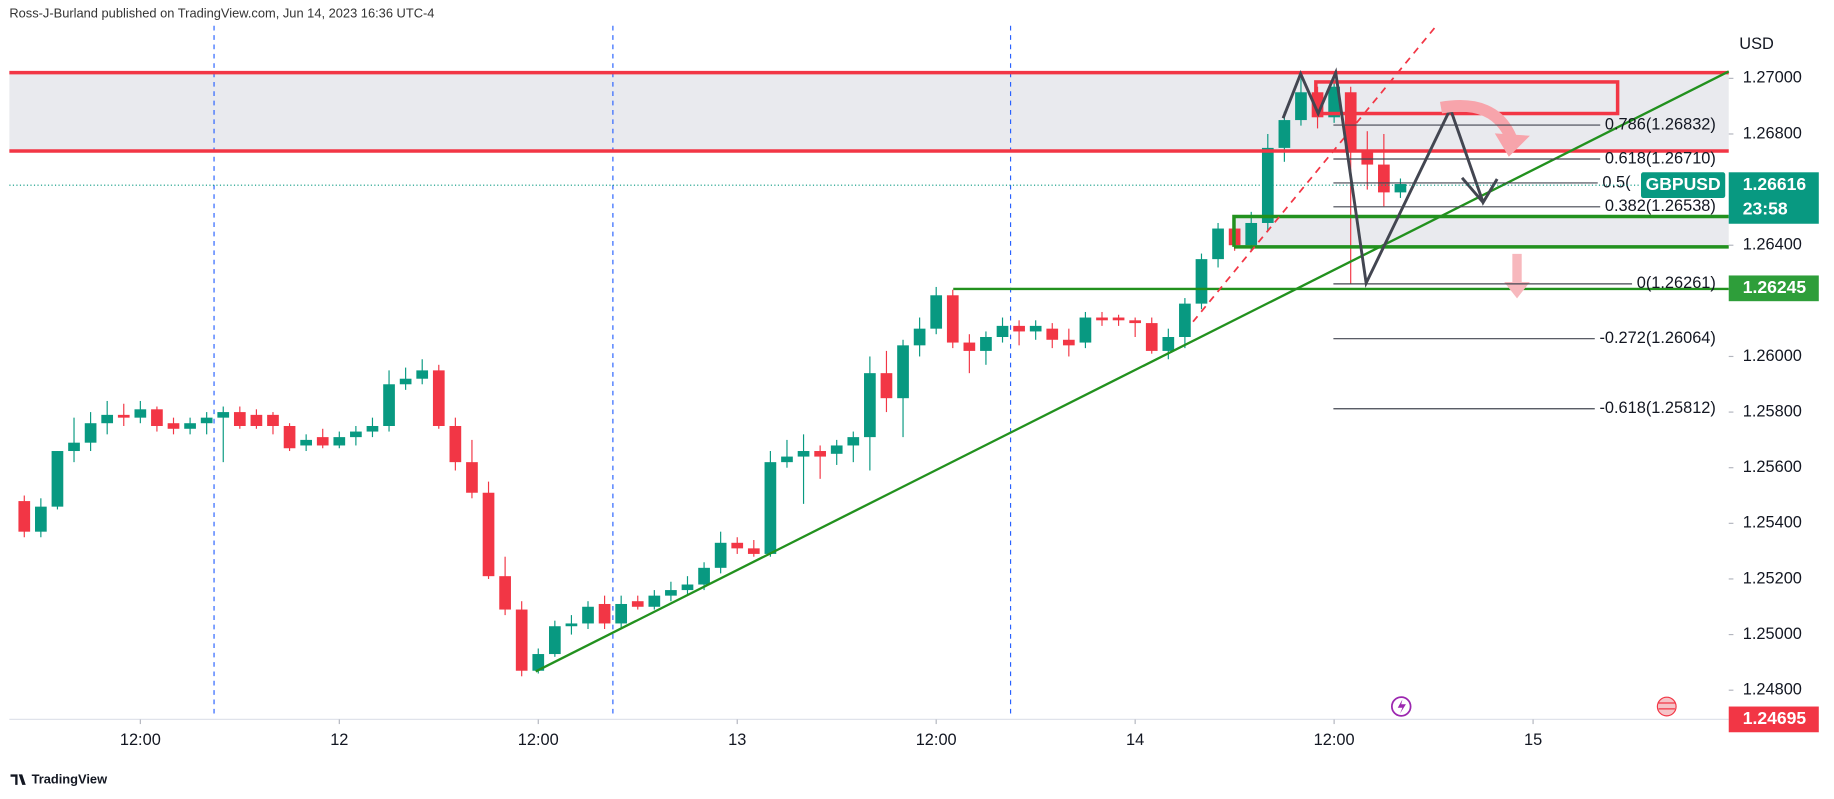  What do you see at coordinates (1772, 523) in the screenshot?
I see `y-tick-label: 1.25400` at bounding box center [1772, 523].